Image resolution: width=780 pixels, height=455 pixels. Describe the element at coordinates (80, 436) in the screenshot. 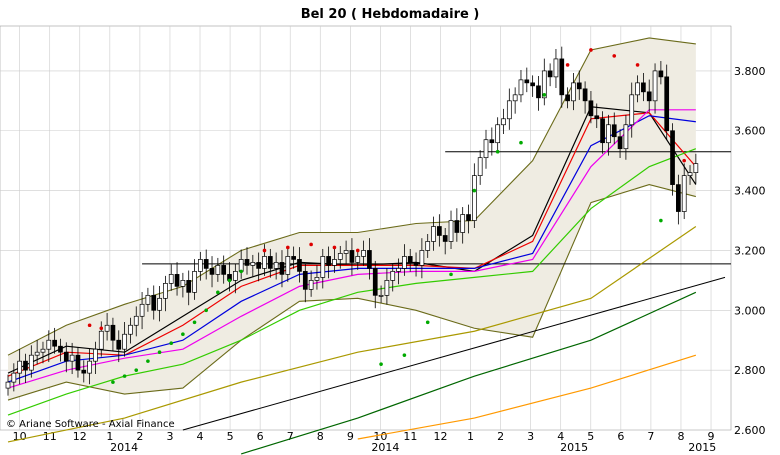

I see `x-tick-label: 12` at that location.